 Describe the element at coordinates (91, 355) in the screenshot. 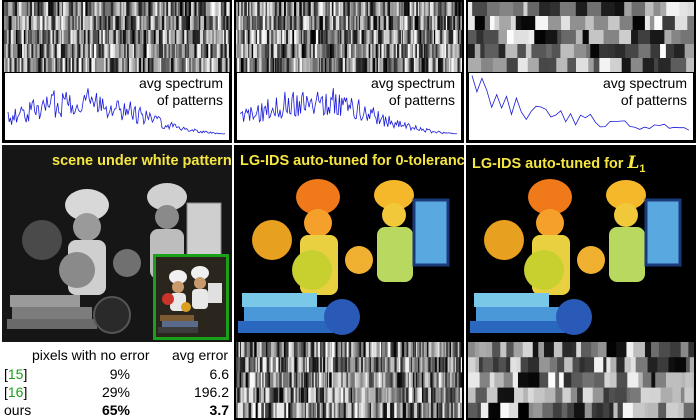

I see `col-header-no-error: pixels with no error` at that location.